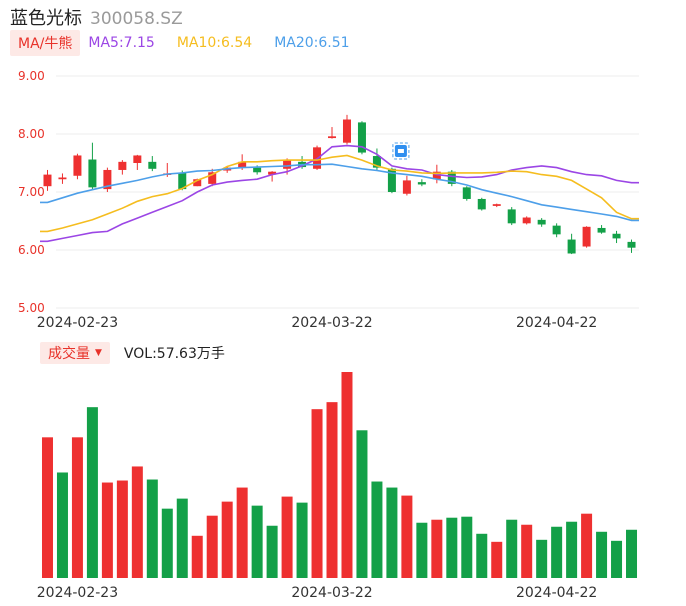 The height and width of the screenshot is (606, 686). Describe the element at coordinates (31, 134) in the screenshot. I see `price-tick-label: 8.00` at that location.